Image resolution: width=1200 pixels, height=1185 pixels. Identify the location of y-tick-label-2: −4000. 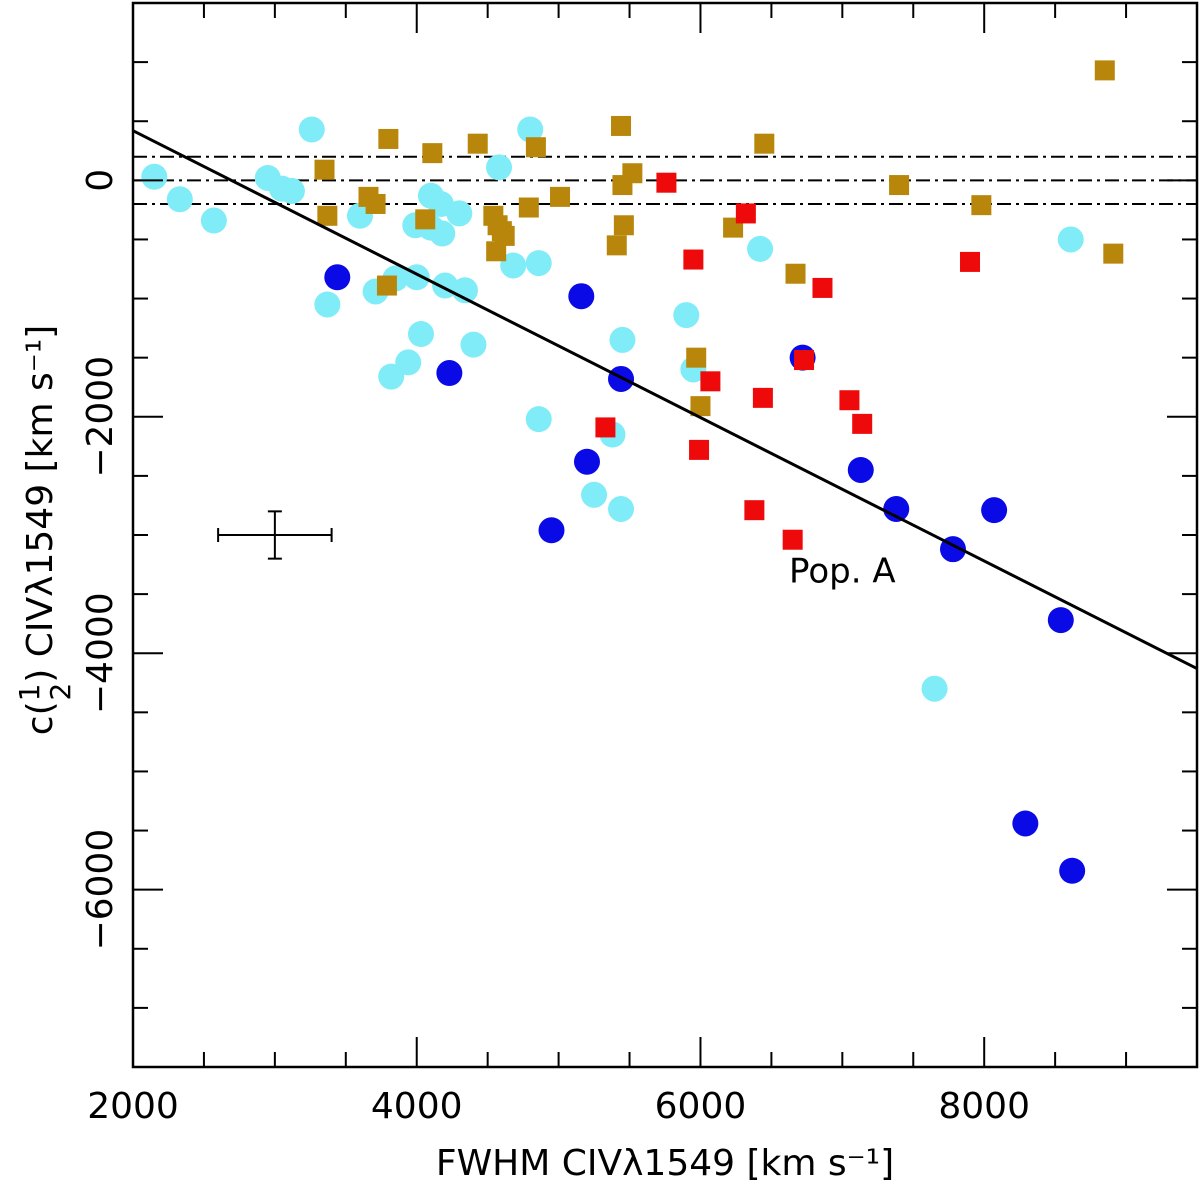
(100, 653).